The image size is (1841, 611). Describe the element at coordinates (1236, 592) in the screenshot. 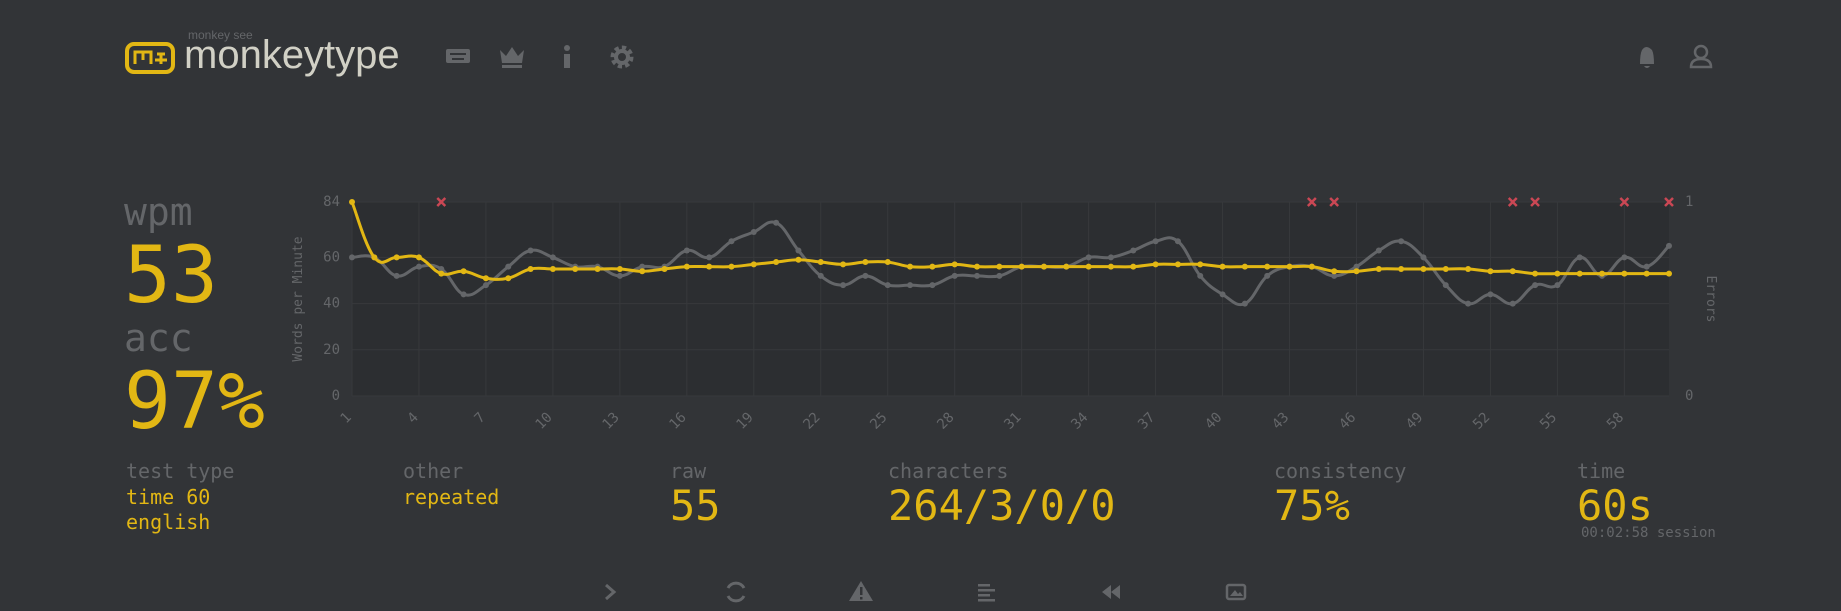

I see `screenshot-button` at that location.